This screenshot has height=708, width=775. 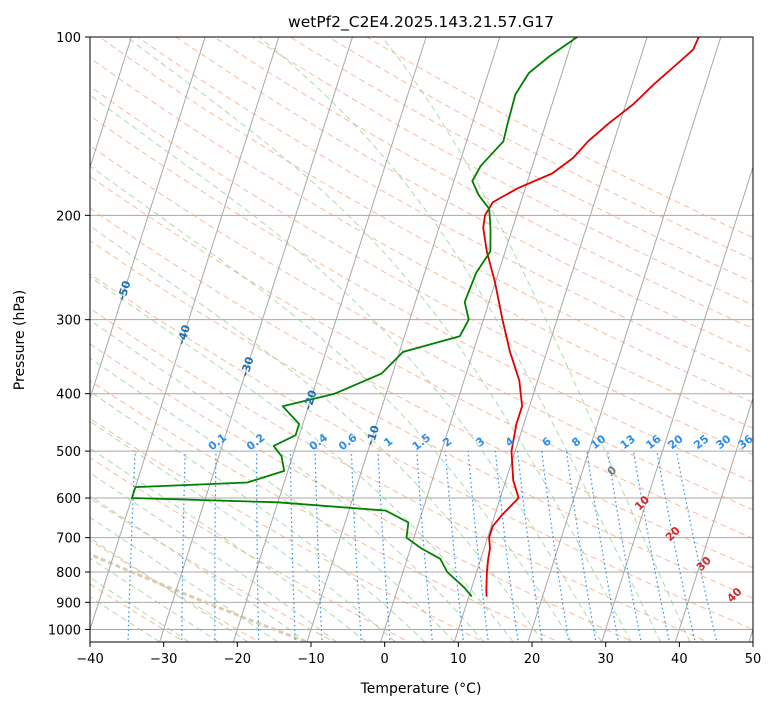 What do you see at coordinates (753, 659) in the screenshot?
I see `x-tick-label: 50` at bounding box center [753, 659].